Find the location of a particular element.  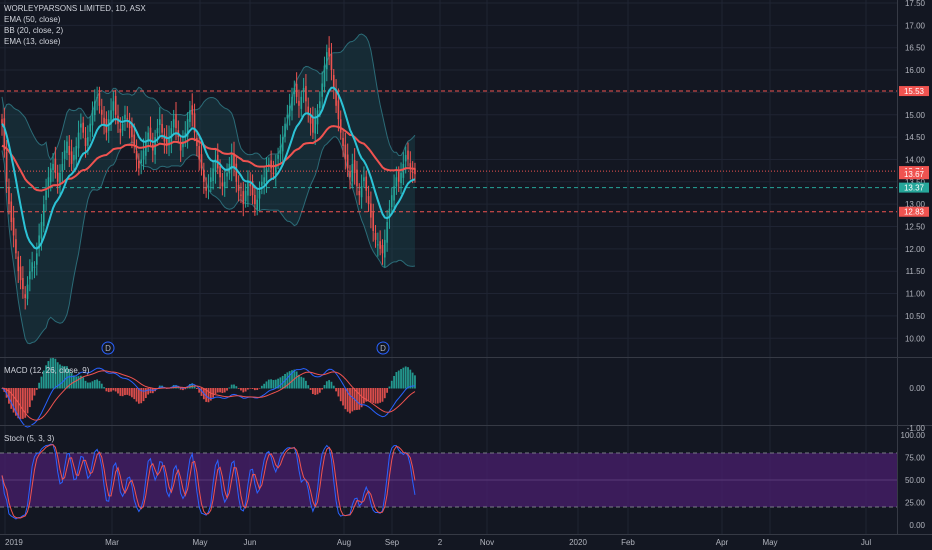

macd-legend: MACD (12, 26, close, 9) is located at coordinates (46, 370).